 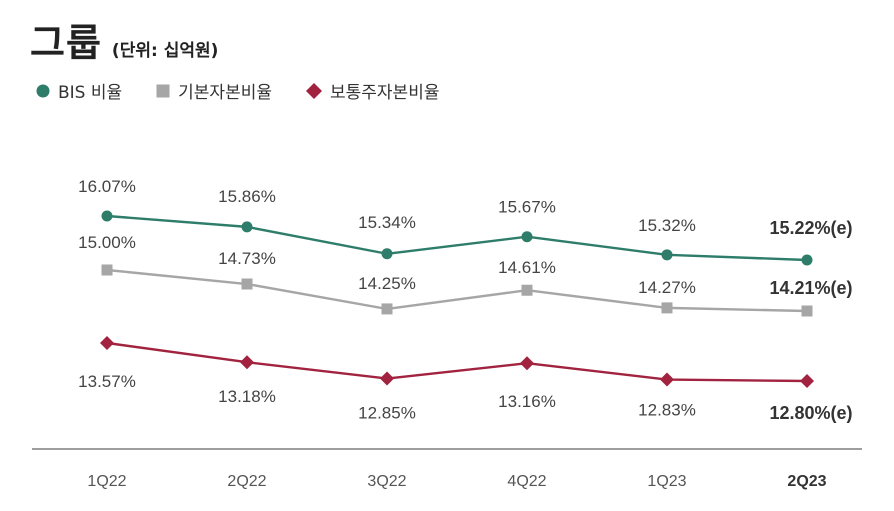 I want to click on data-point-cet1-4Q22, so click(x=527, y=363).